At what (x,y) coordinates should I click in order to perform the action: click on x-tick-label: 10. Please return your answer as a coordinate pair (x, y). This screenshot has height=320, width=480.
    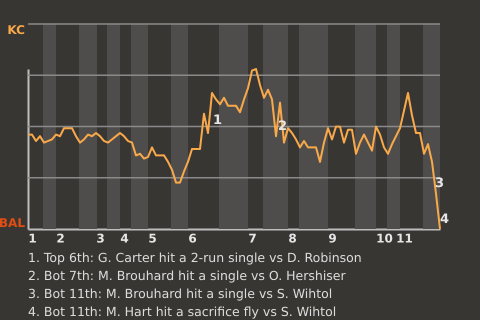
    Looking at the image, I should click on (384, 239).